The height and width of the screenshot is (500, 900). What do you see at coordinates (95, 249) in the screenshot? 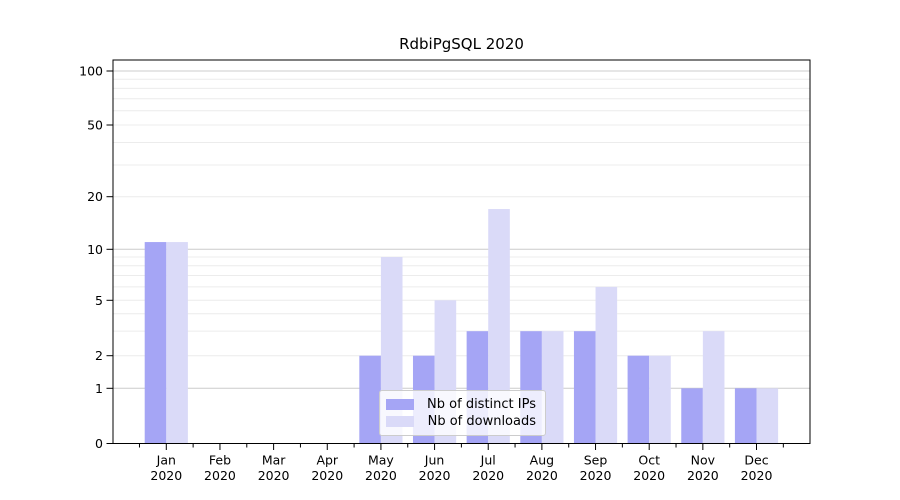
I see `y-tick-label: 10` at bounding box center [95, 249].